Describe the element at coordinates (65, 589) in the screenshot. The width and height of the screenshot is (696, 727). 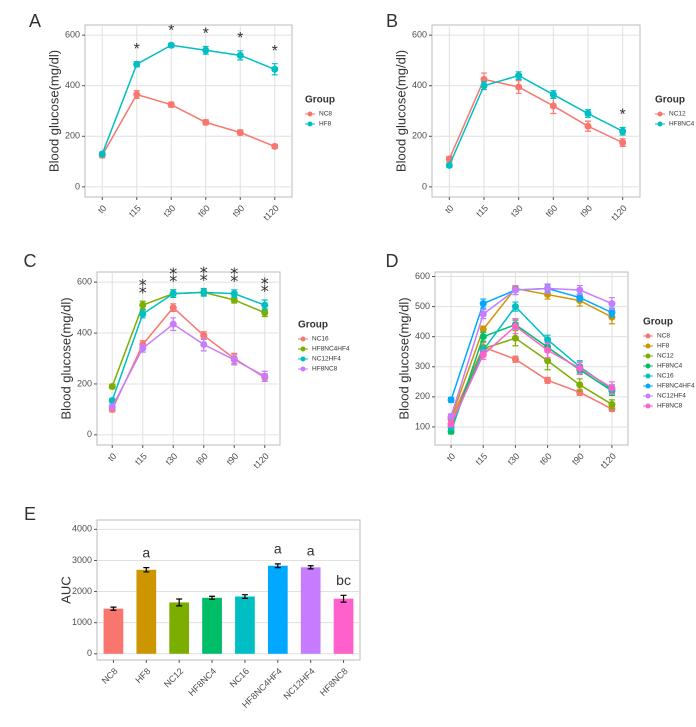
I see `y-axis-title: AUC` at that location.